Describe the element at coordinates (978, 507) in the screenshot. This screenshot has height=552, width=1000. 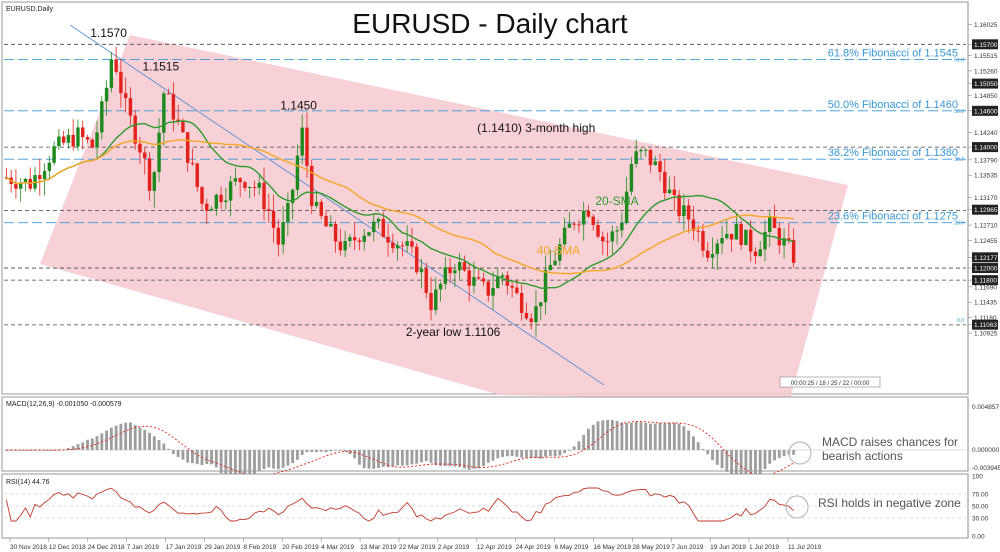
I see `rsi-axis: 100 70.00 50.00 30.00 0.00` at that location.